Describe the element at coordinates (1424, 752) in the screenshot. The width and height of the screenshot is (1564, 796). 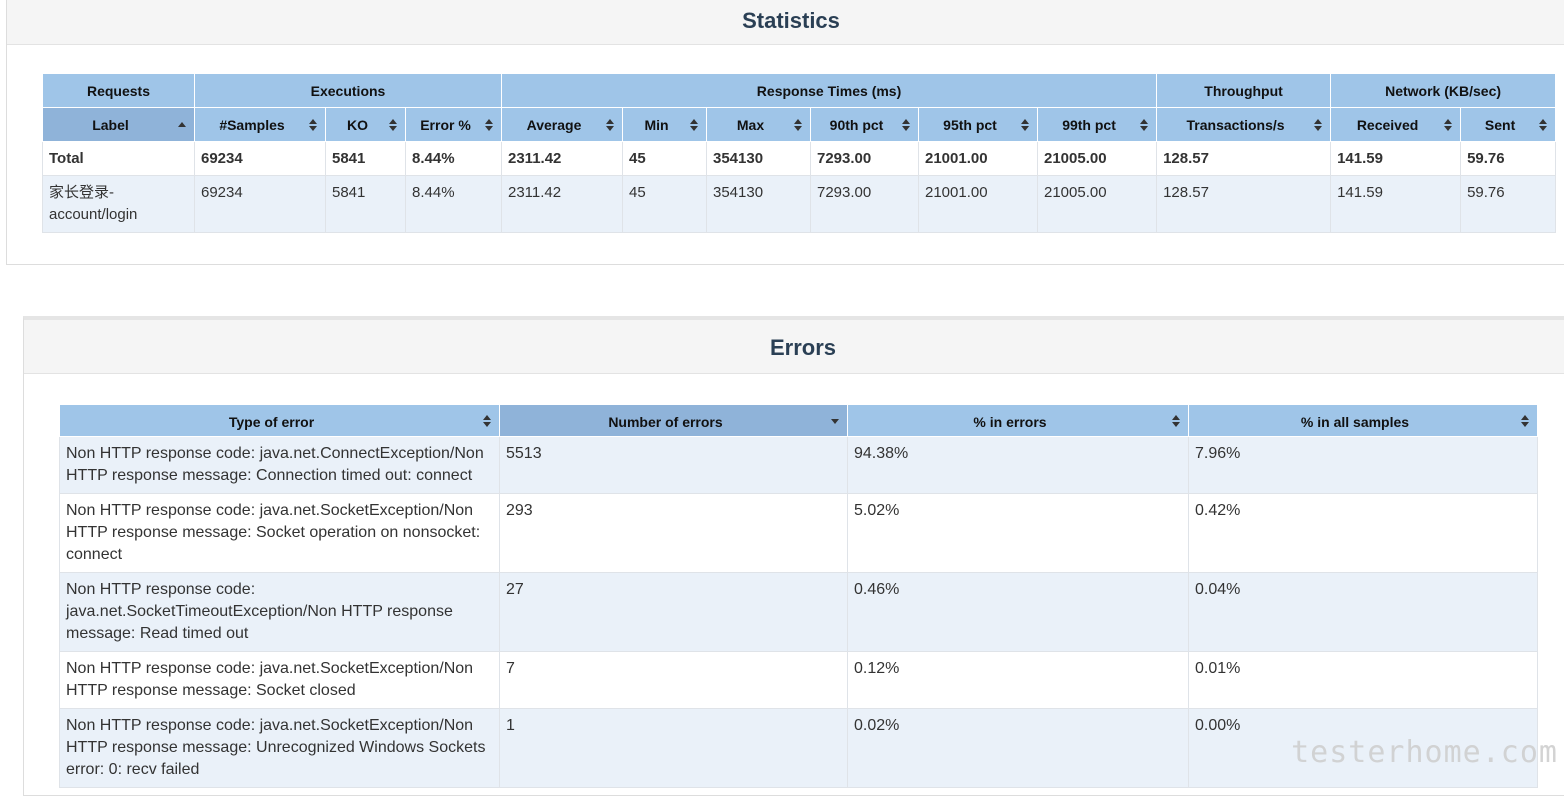
I see `watermark: testerhome.com` at that location.